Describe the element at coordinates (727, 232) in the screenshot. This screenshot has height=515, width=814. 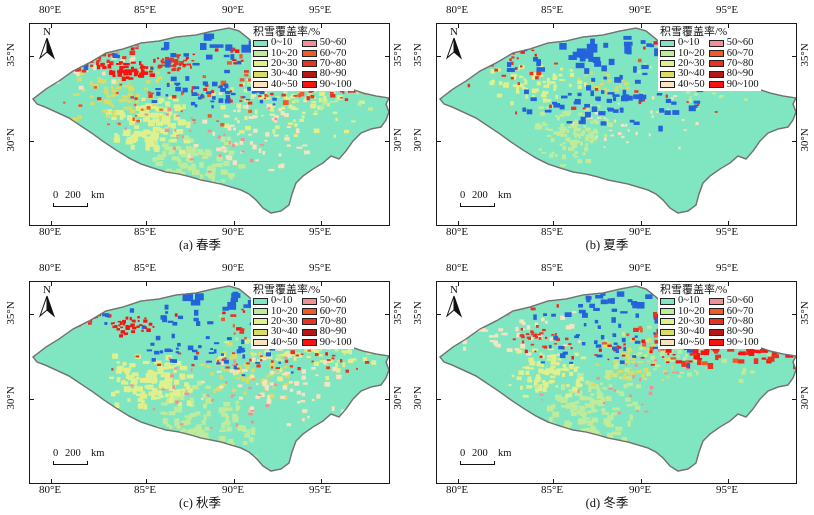
I see `lon-label-bottom: 95°E` at that location.